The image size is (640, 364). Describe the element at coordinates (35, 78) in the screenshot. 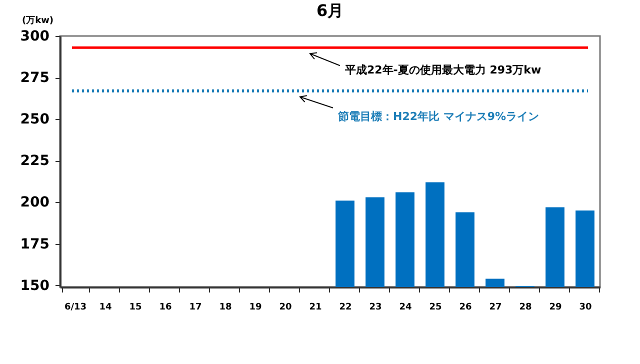

I see `y-tick-label: 275` at that location.